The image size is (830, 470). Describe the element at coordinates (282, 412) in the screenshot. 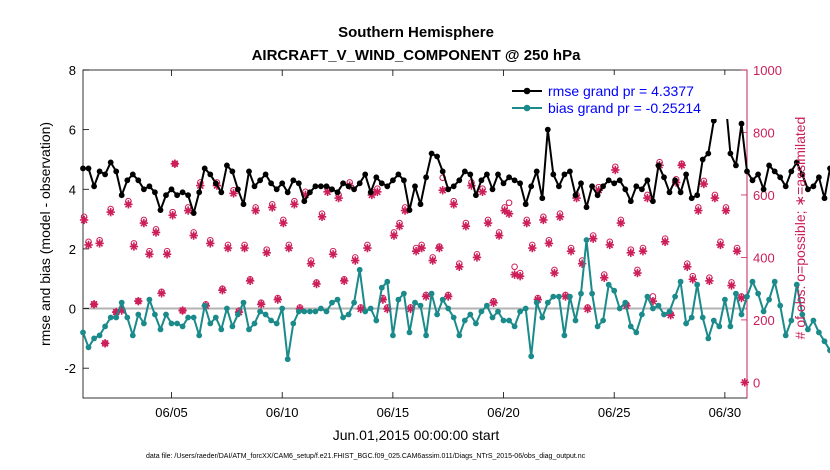

I see `x-tick-label: 06/10` at that location.